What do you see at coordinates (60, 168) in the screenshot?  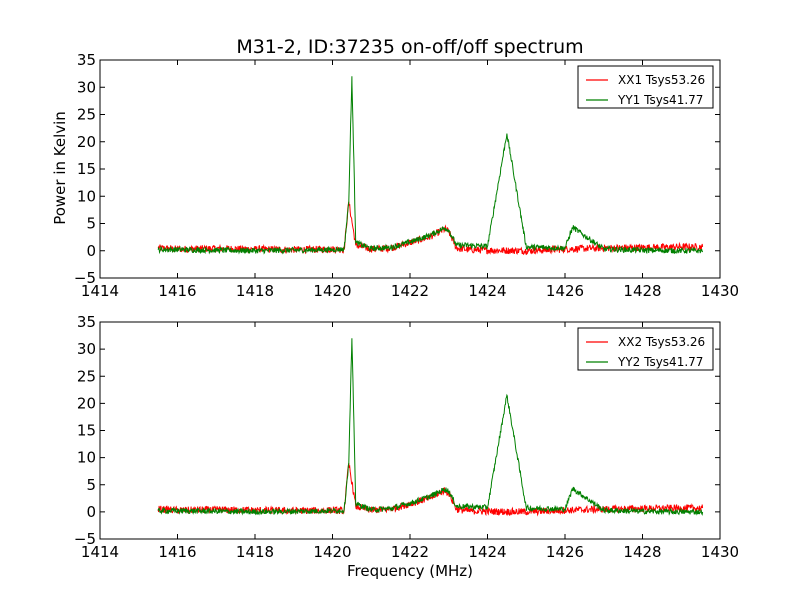 I see `y-axis-label: Power in Kelvin` at bounding box center [60, 168].